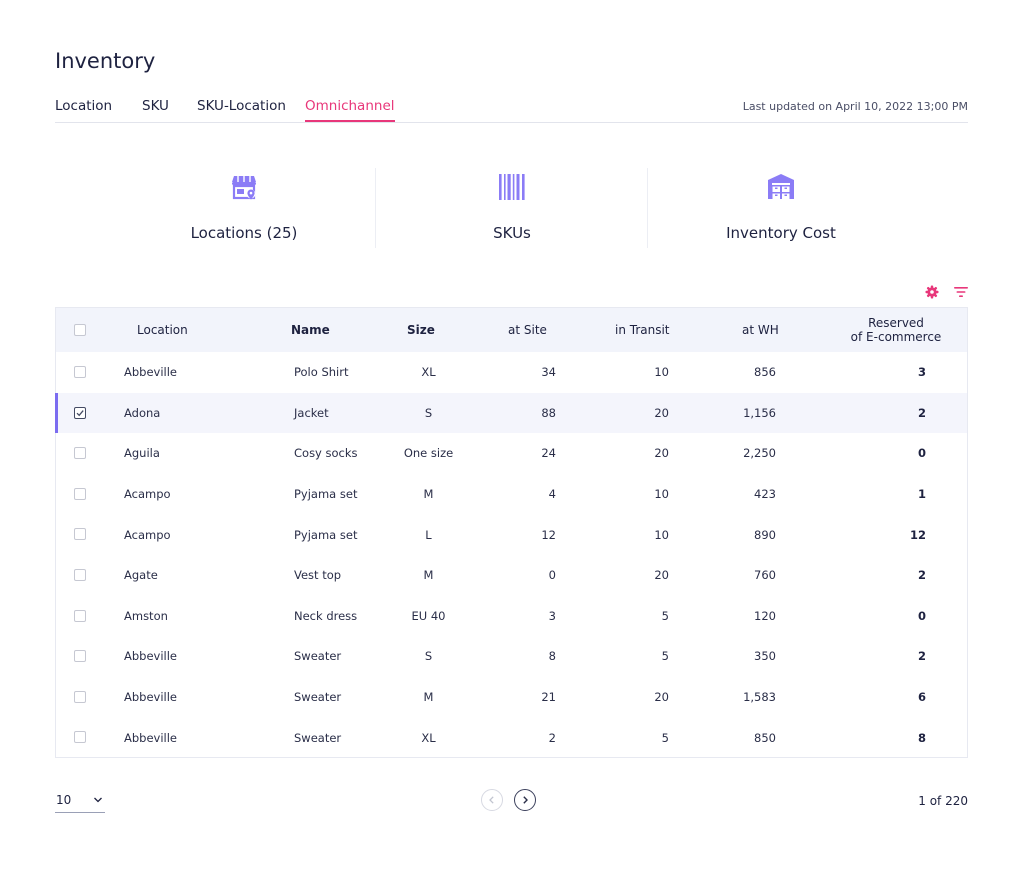  What do you see at coordinates (921, 737) in the screenshot?
I see `cell-reserved: 8` at bounding box center [921, 737].